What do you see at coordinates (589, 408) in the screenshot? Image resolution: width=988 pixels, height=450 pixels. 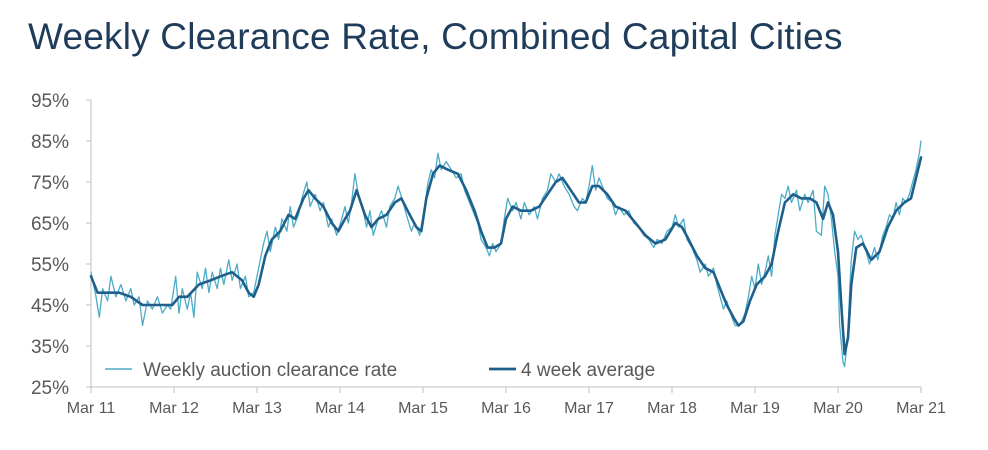 I see `x-tick-label: Mar 17` at bounding box center [589, 408].